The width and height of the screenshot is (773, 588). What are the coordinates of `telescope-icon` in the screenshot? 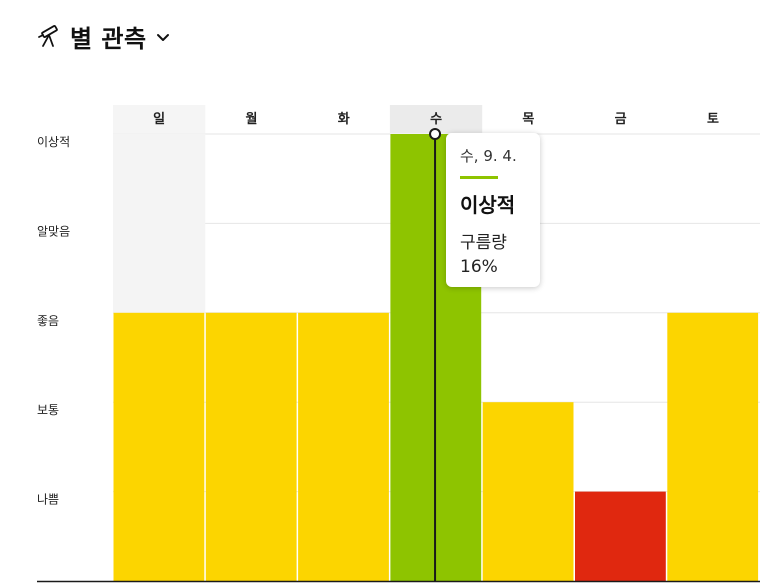 It's located at (48, 36).